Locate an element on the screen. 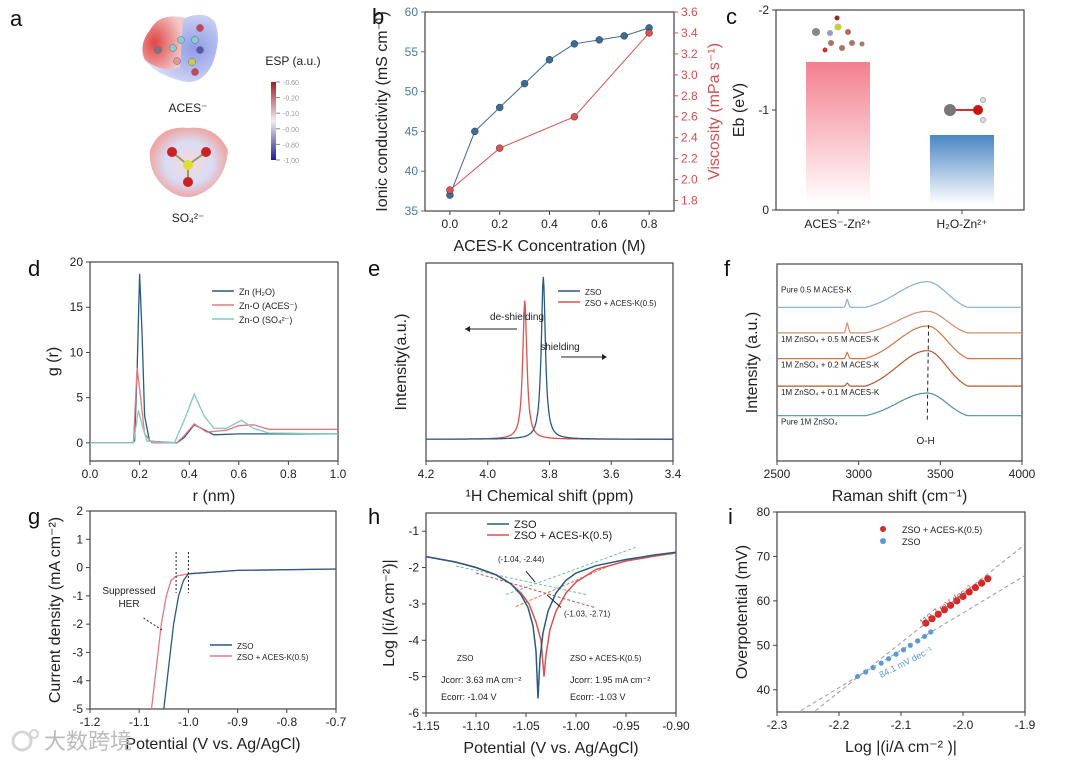  x-tick-label: 3000 is located at coordinates (858, 474).